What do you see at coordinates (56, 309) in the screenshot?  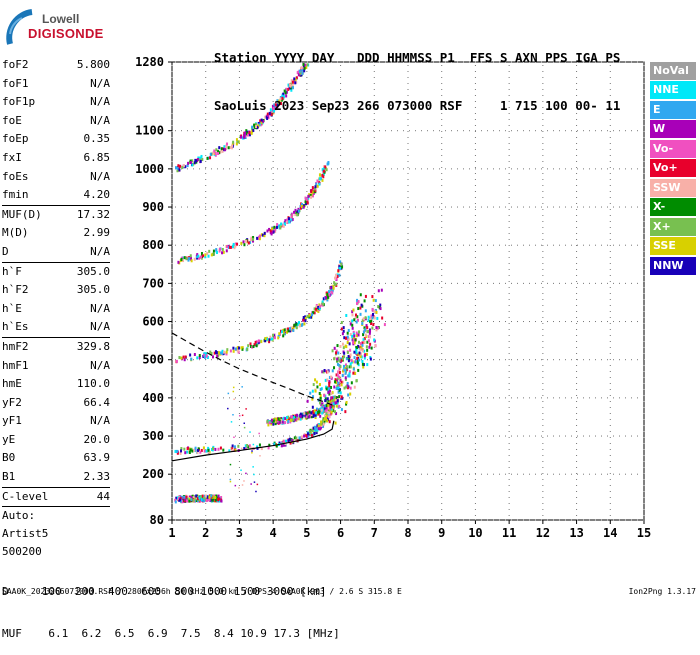 I see `param-row: h`E N/A` at bounding box center [56, 309].